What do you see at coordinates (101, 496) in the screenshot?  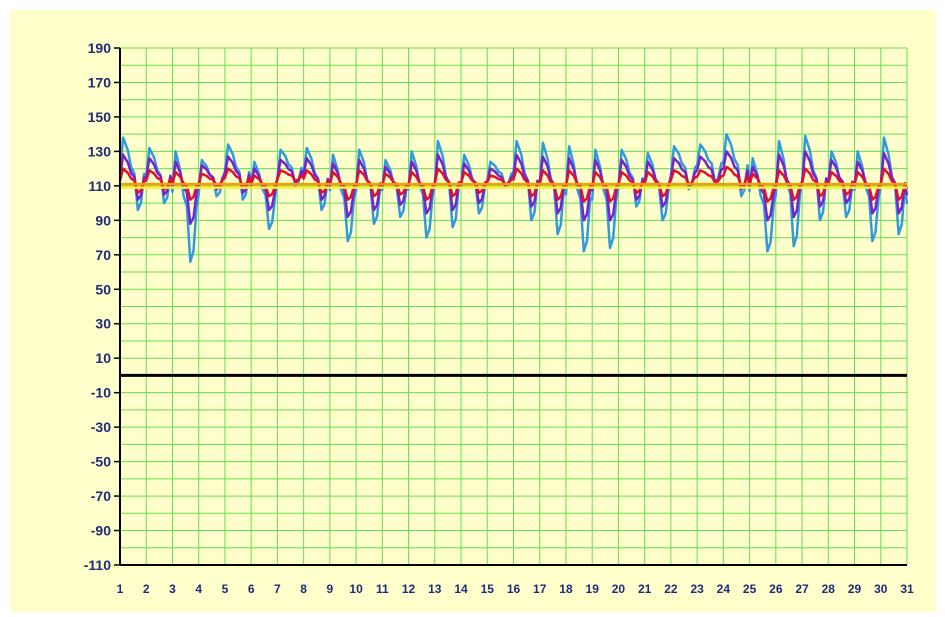 I see `y-tick-label: -70` at bounding box center [101, 496].